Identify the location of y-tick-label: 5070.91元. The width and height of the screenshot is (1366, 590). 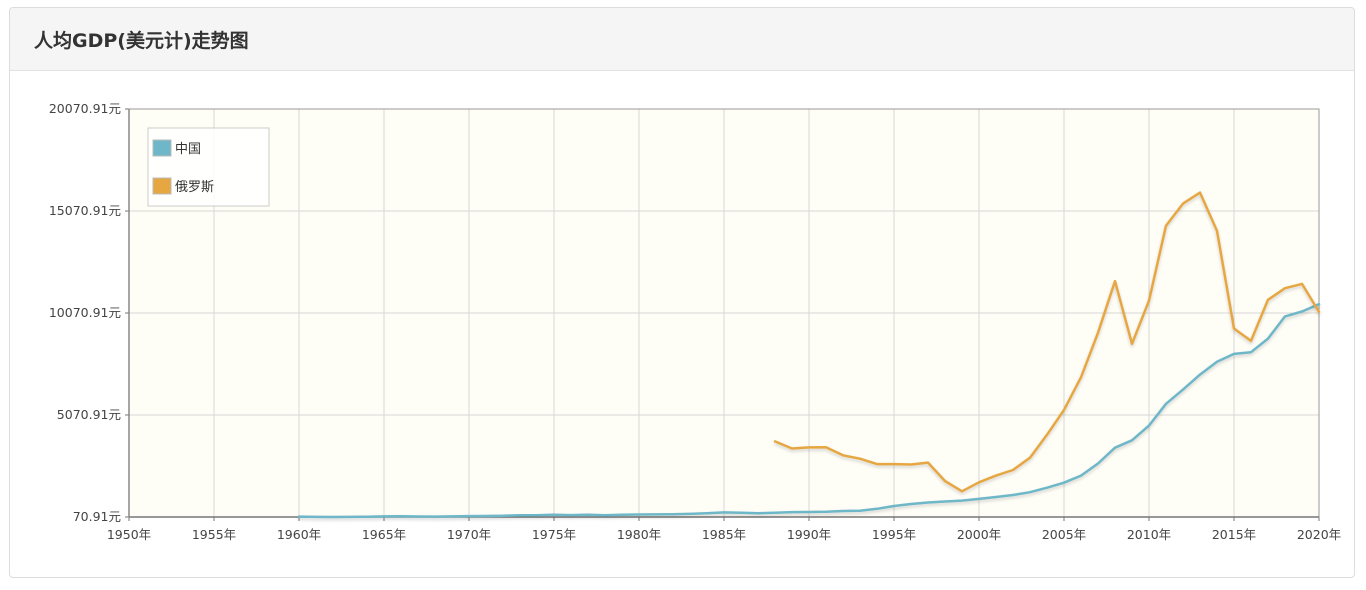
(89, 414).